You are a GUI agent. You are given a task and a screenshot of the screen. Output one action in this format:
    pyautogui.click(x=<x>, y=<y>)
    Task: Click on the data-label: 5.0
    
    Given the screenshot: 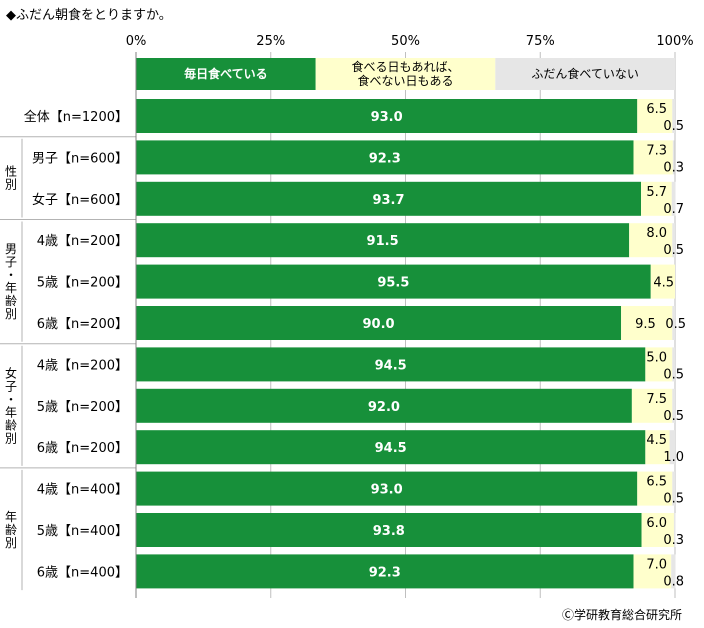 What is the action you would take?
    pyautogui.click(x=656, y=357)
    